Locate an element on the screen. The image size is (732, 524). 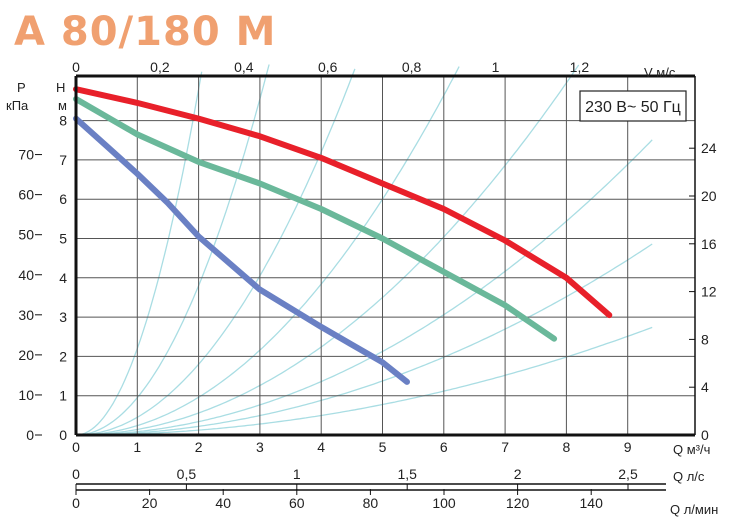
tick-label-h: 3 is located at coordinates (63, 317).